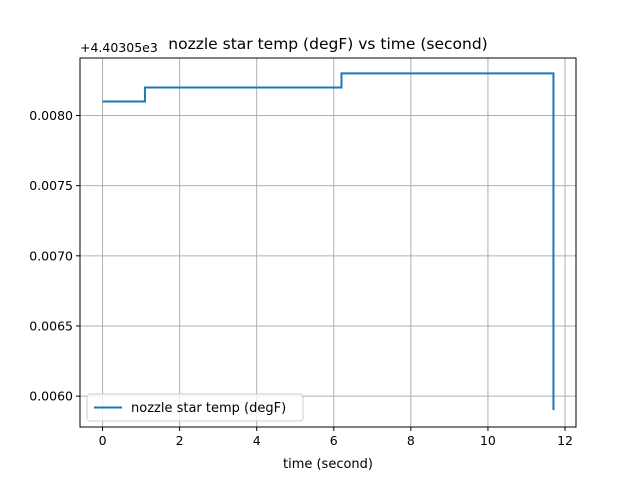  Describe the element at coordinates (51, 396) in the screenshot. I see `y-tick-label: 0.0060` at that location.